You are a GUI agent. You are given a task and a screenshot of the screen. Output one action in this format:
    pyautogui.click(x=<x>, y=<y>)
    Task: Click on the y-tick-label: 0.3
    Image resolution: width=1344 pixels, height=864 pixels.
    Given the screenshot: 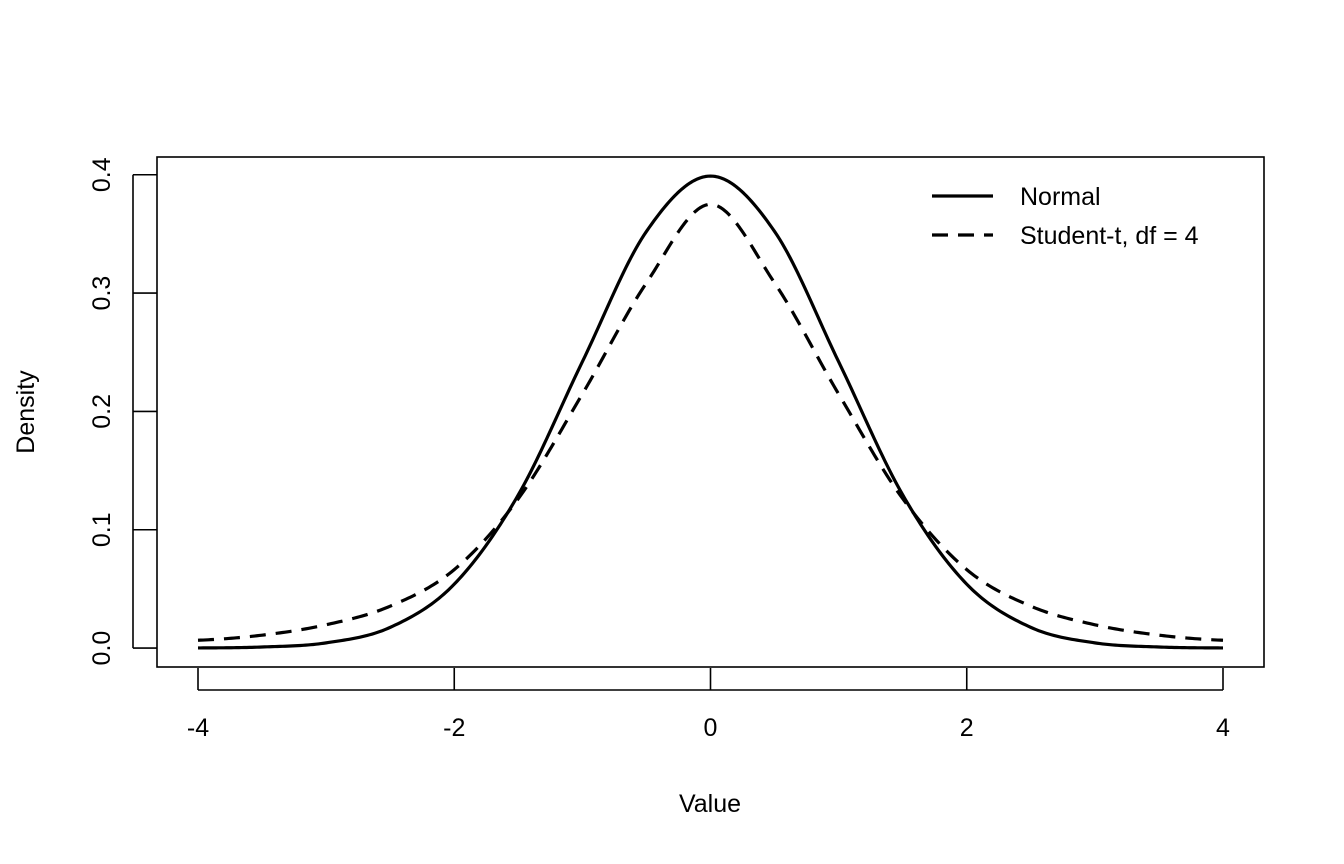 What is the action you would take?
    pyautogui.click(x=102, y=293)
    